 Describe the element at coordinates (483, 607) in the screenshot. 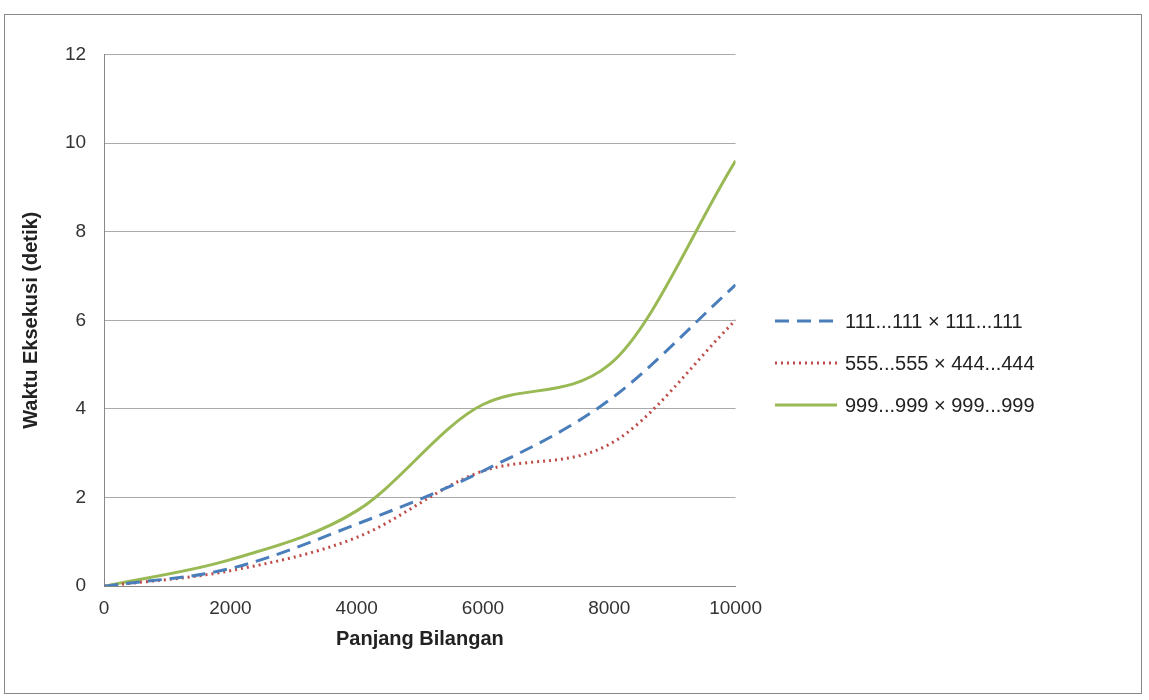

I see `x-tick-label: 6000` at that location.